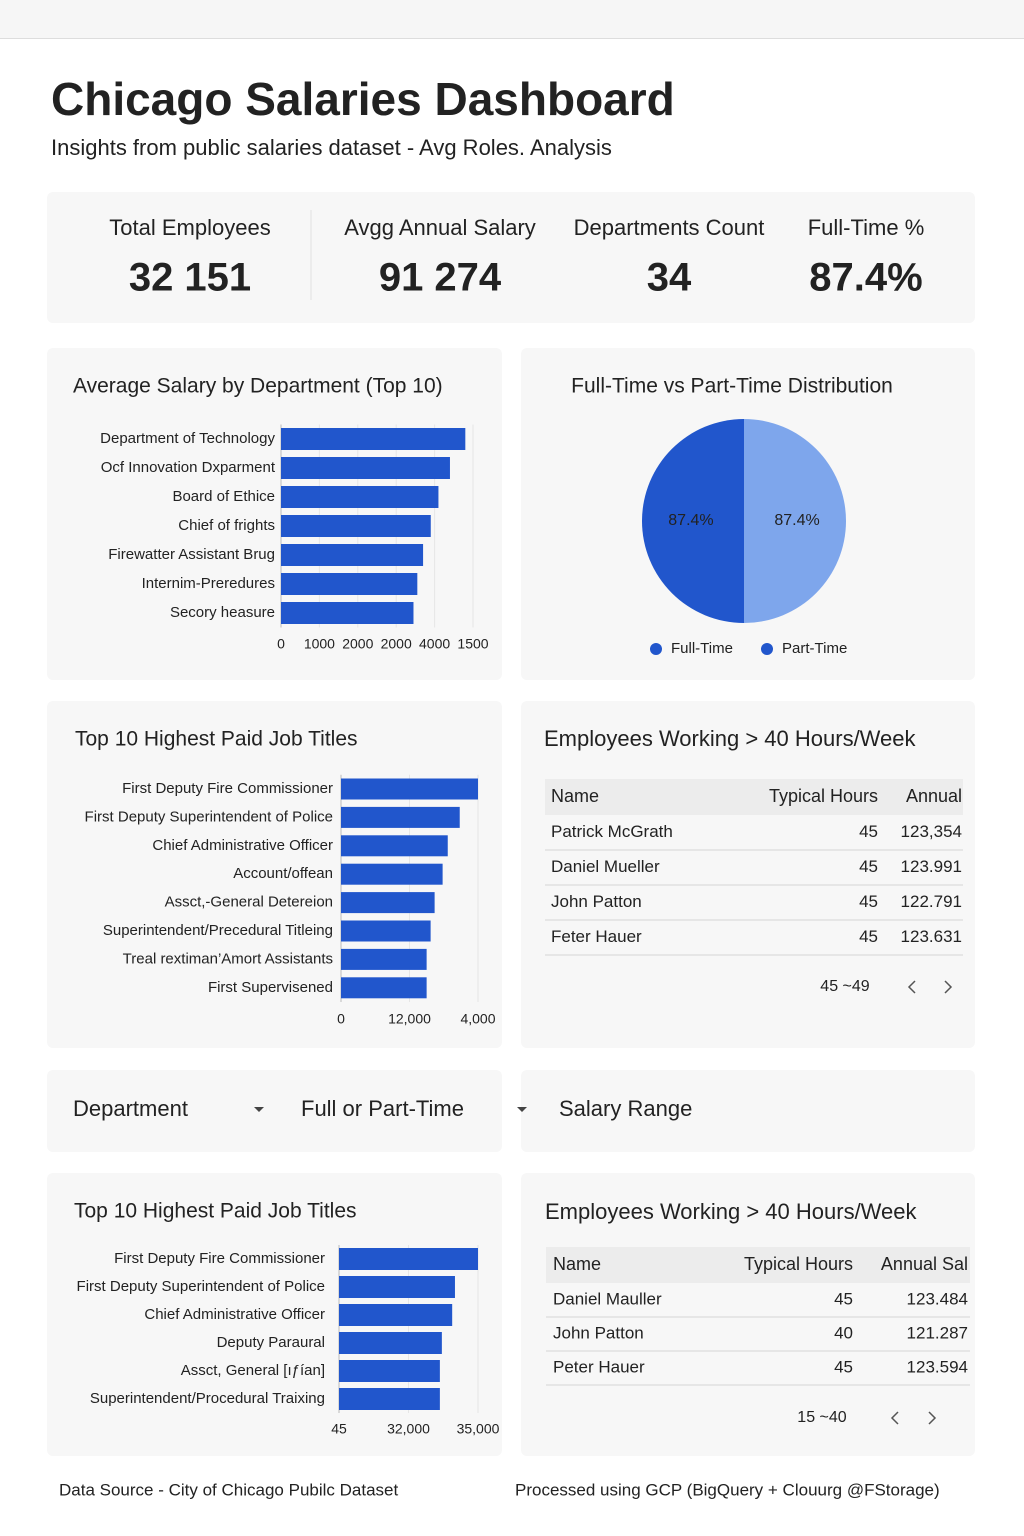  I want to click on kpi-value: 91 274, so click(440, 278).